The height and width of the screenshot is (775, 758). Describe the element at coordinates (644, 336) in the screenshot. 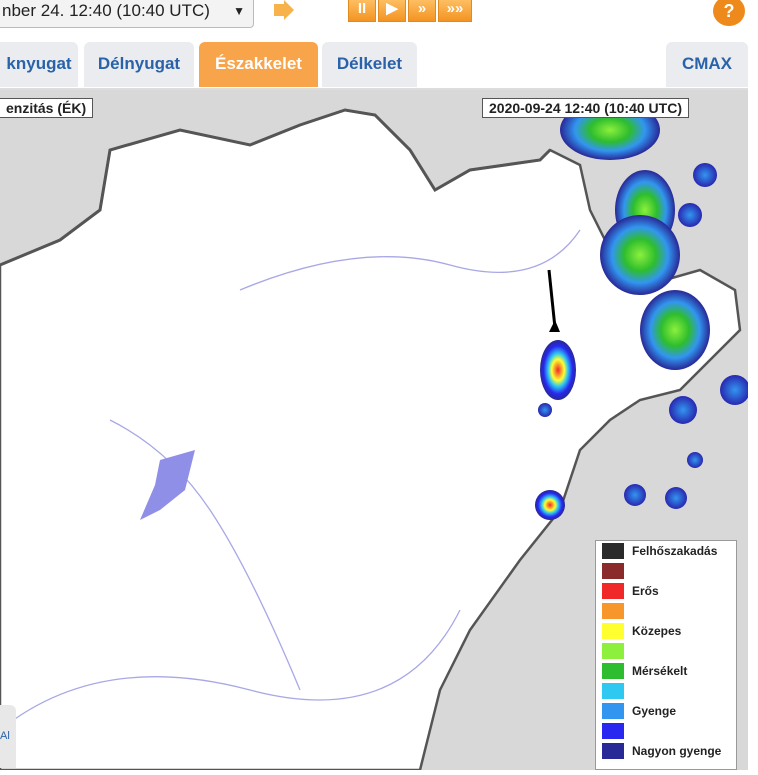

I see `radar-echoes-weak` at that location.